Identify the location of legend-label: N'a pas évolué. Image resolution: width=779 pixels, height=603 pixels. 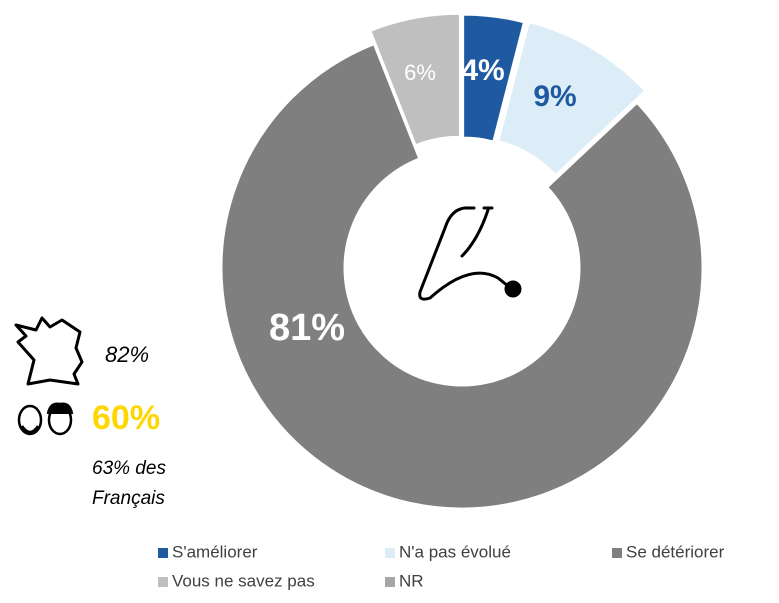
(455, 551).